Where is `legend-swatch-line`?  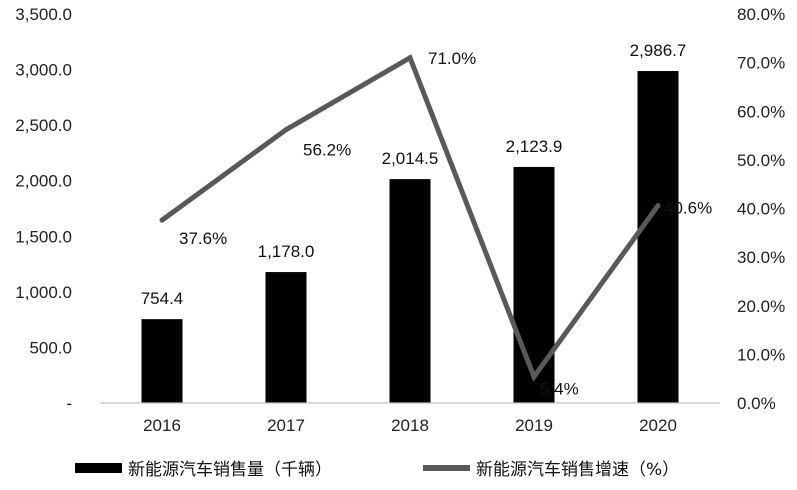 legend-swatch-line is located at coordinates (446, 468).